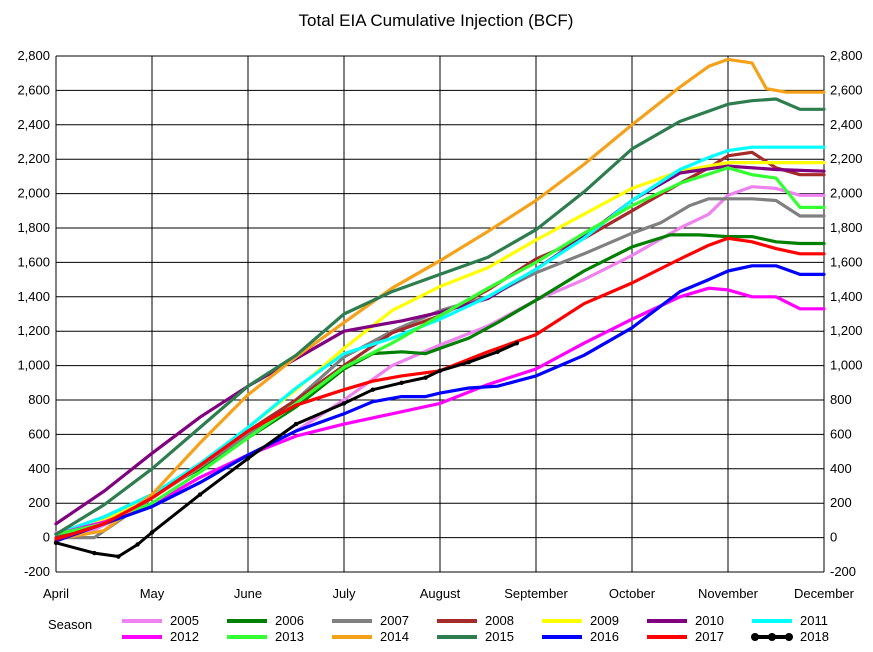 The image size is (873, 652). Describe the element at coordinates (37, 571) in the screenshot. I see `y-tick-label-left: -200` at that location.